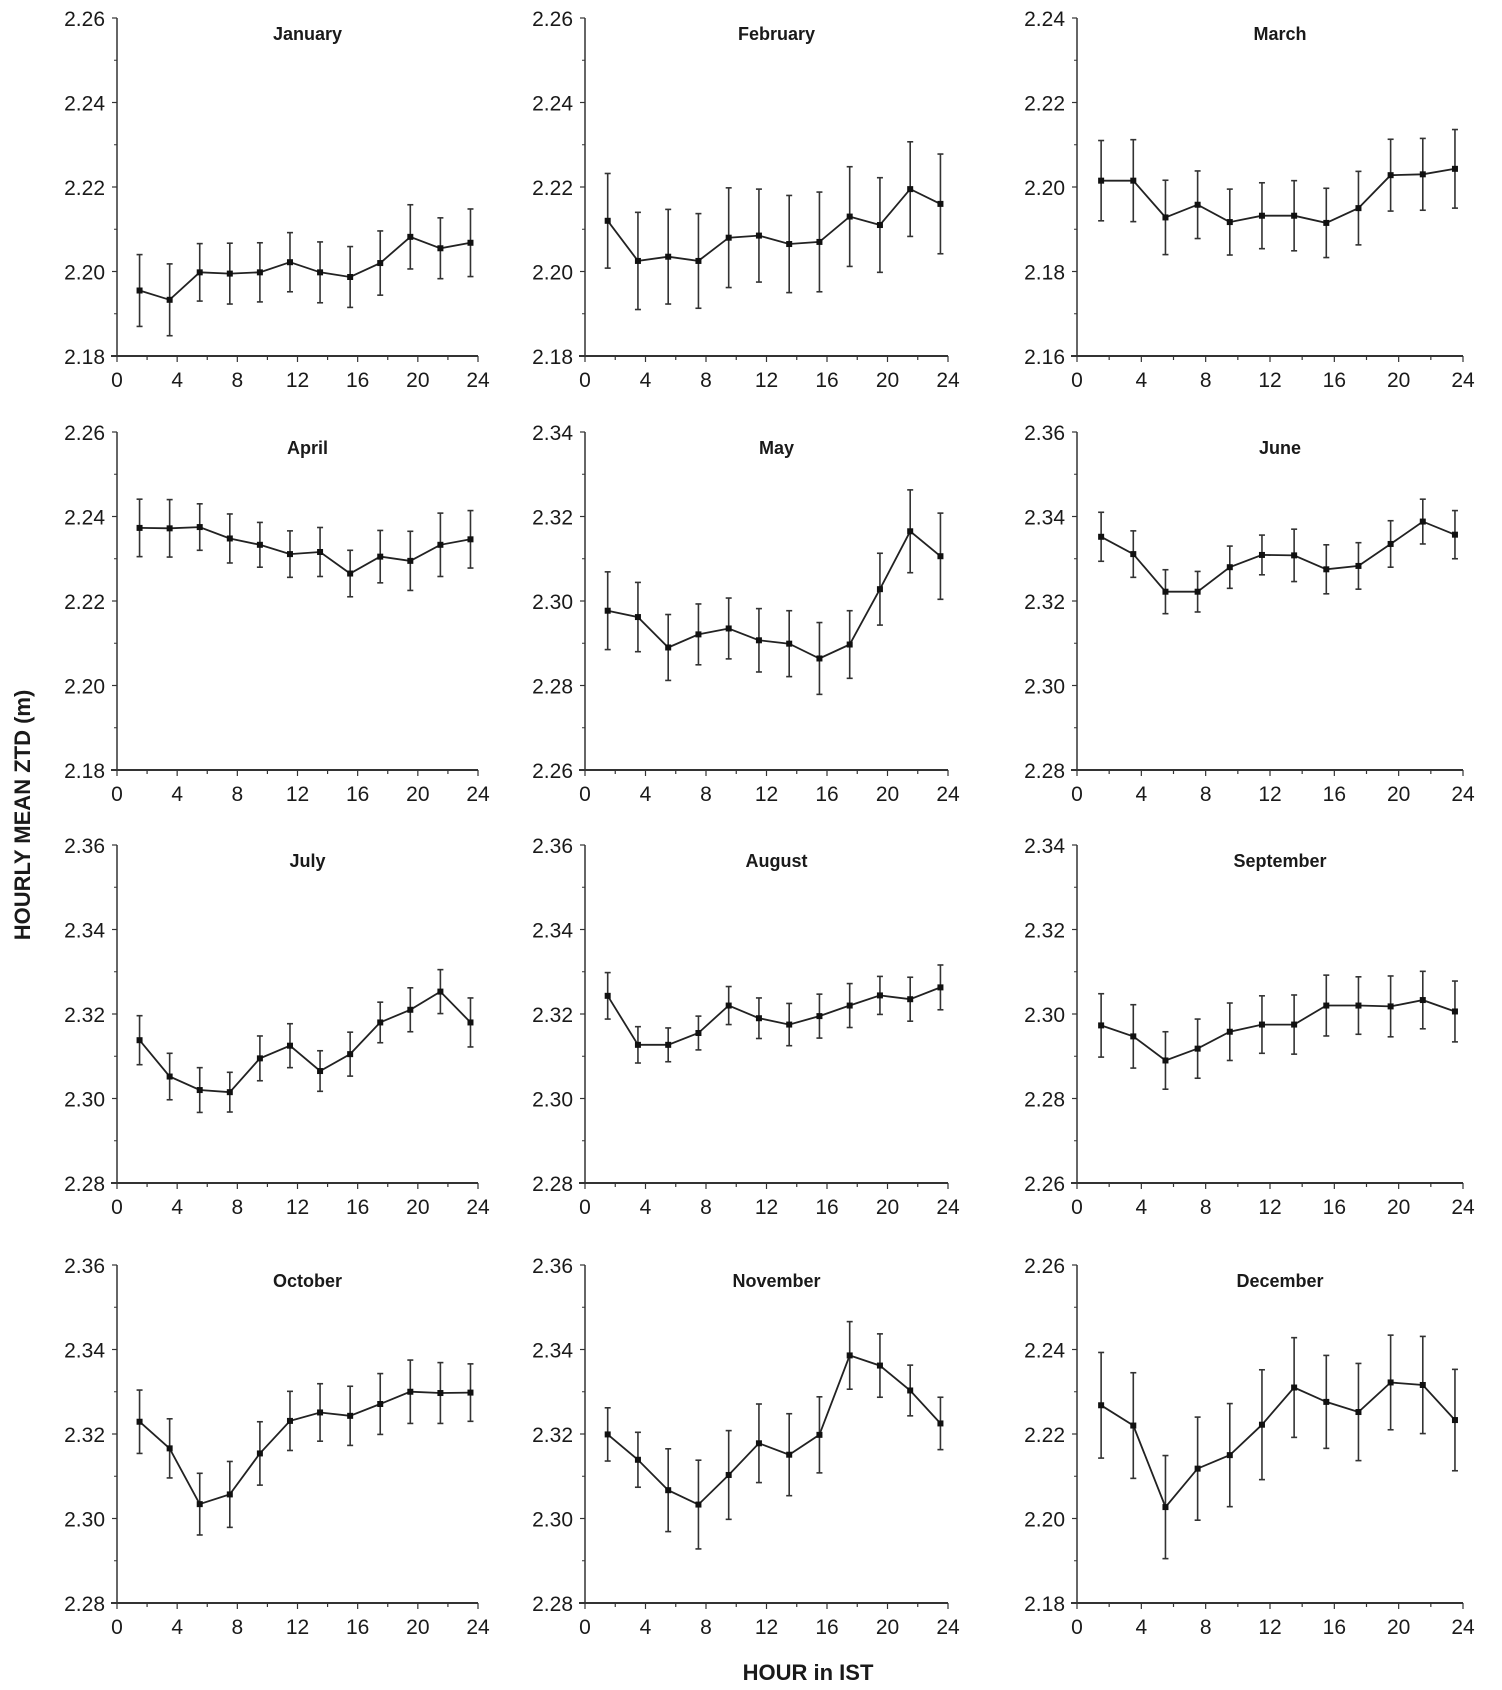 This screenshot has height=1690, width=1502. What do you see at coordinates (808, 1672) in the screenshot?
I see `x-axis-title: HOUR in IST` at bounding box center [808, 1672].